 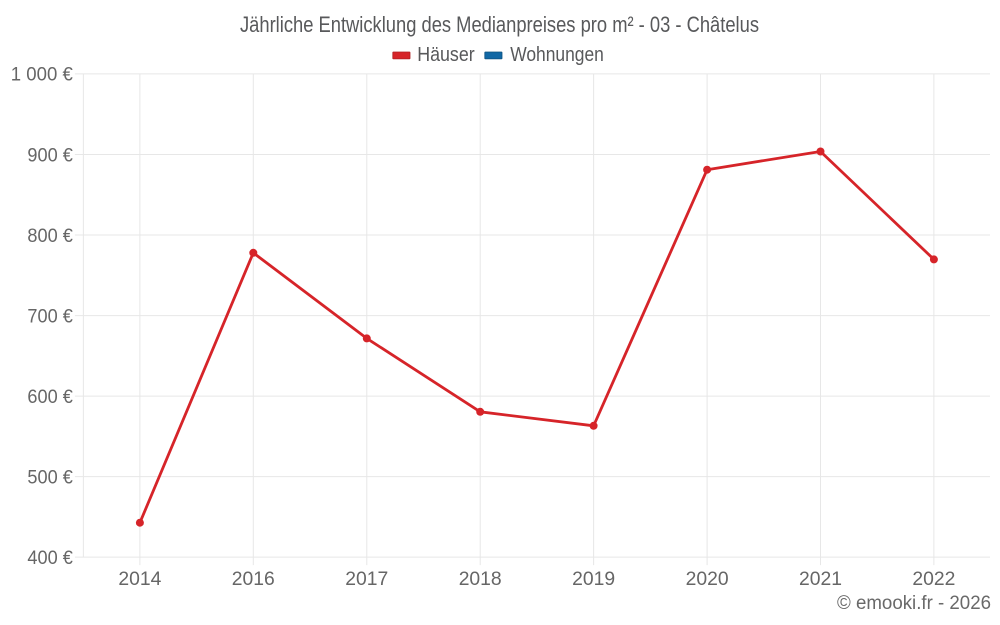 What do you see at coordinates (914, 603) in the screenshot?
I see `svg-text: © emooki.fr - 2026` at bounding box center [914, 603].